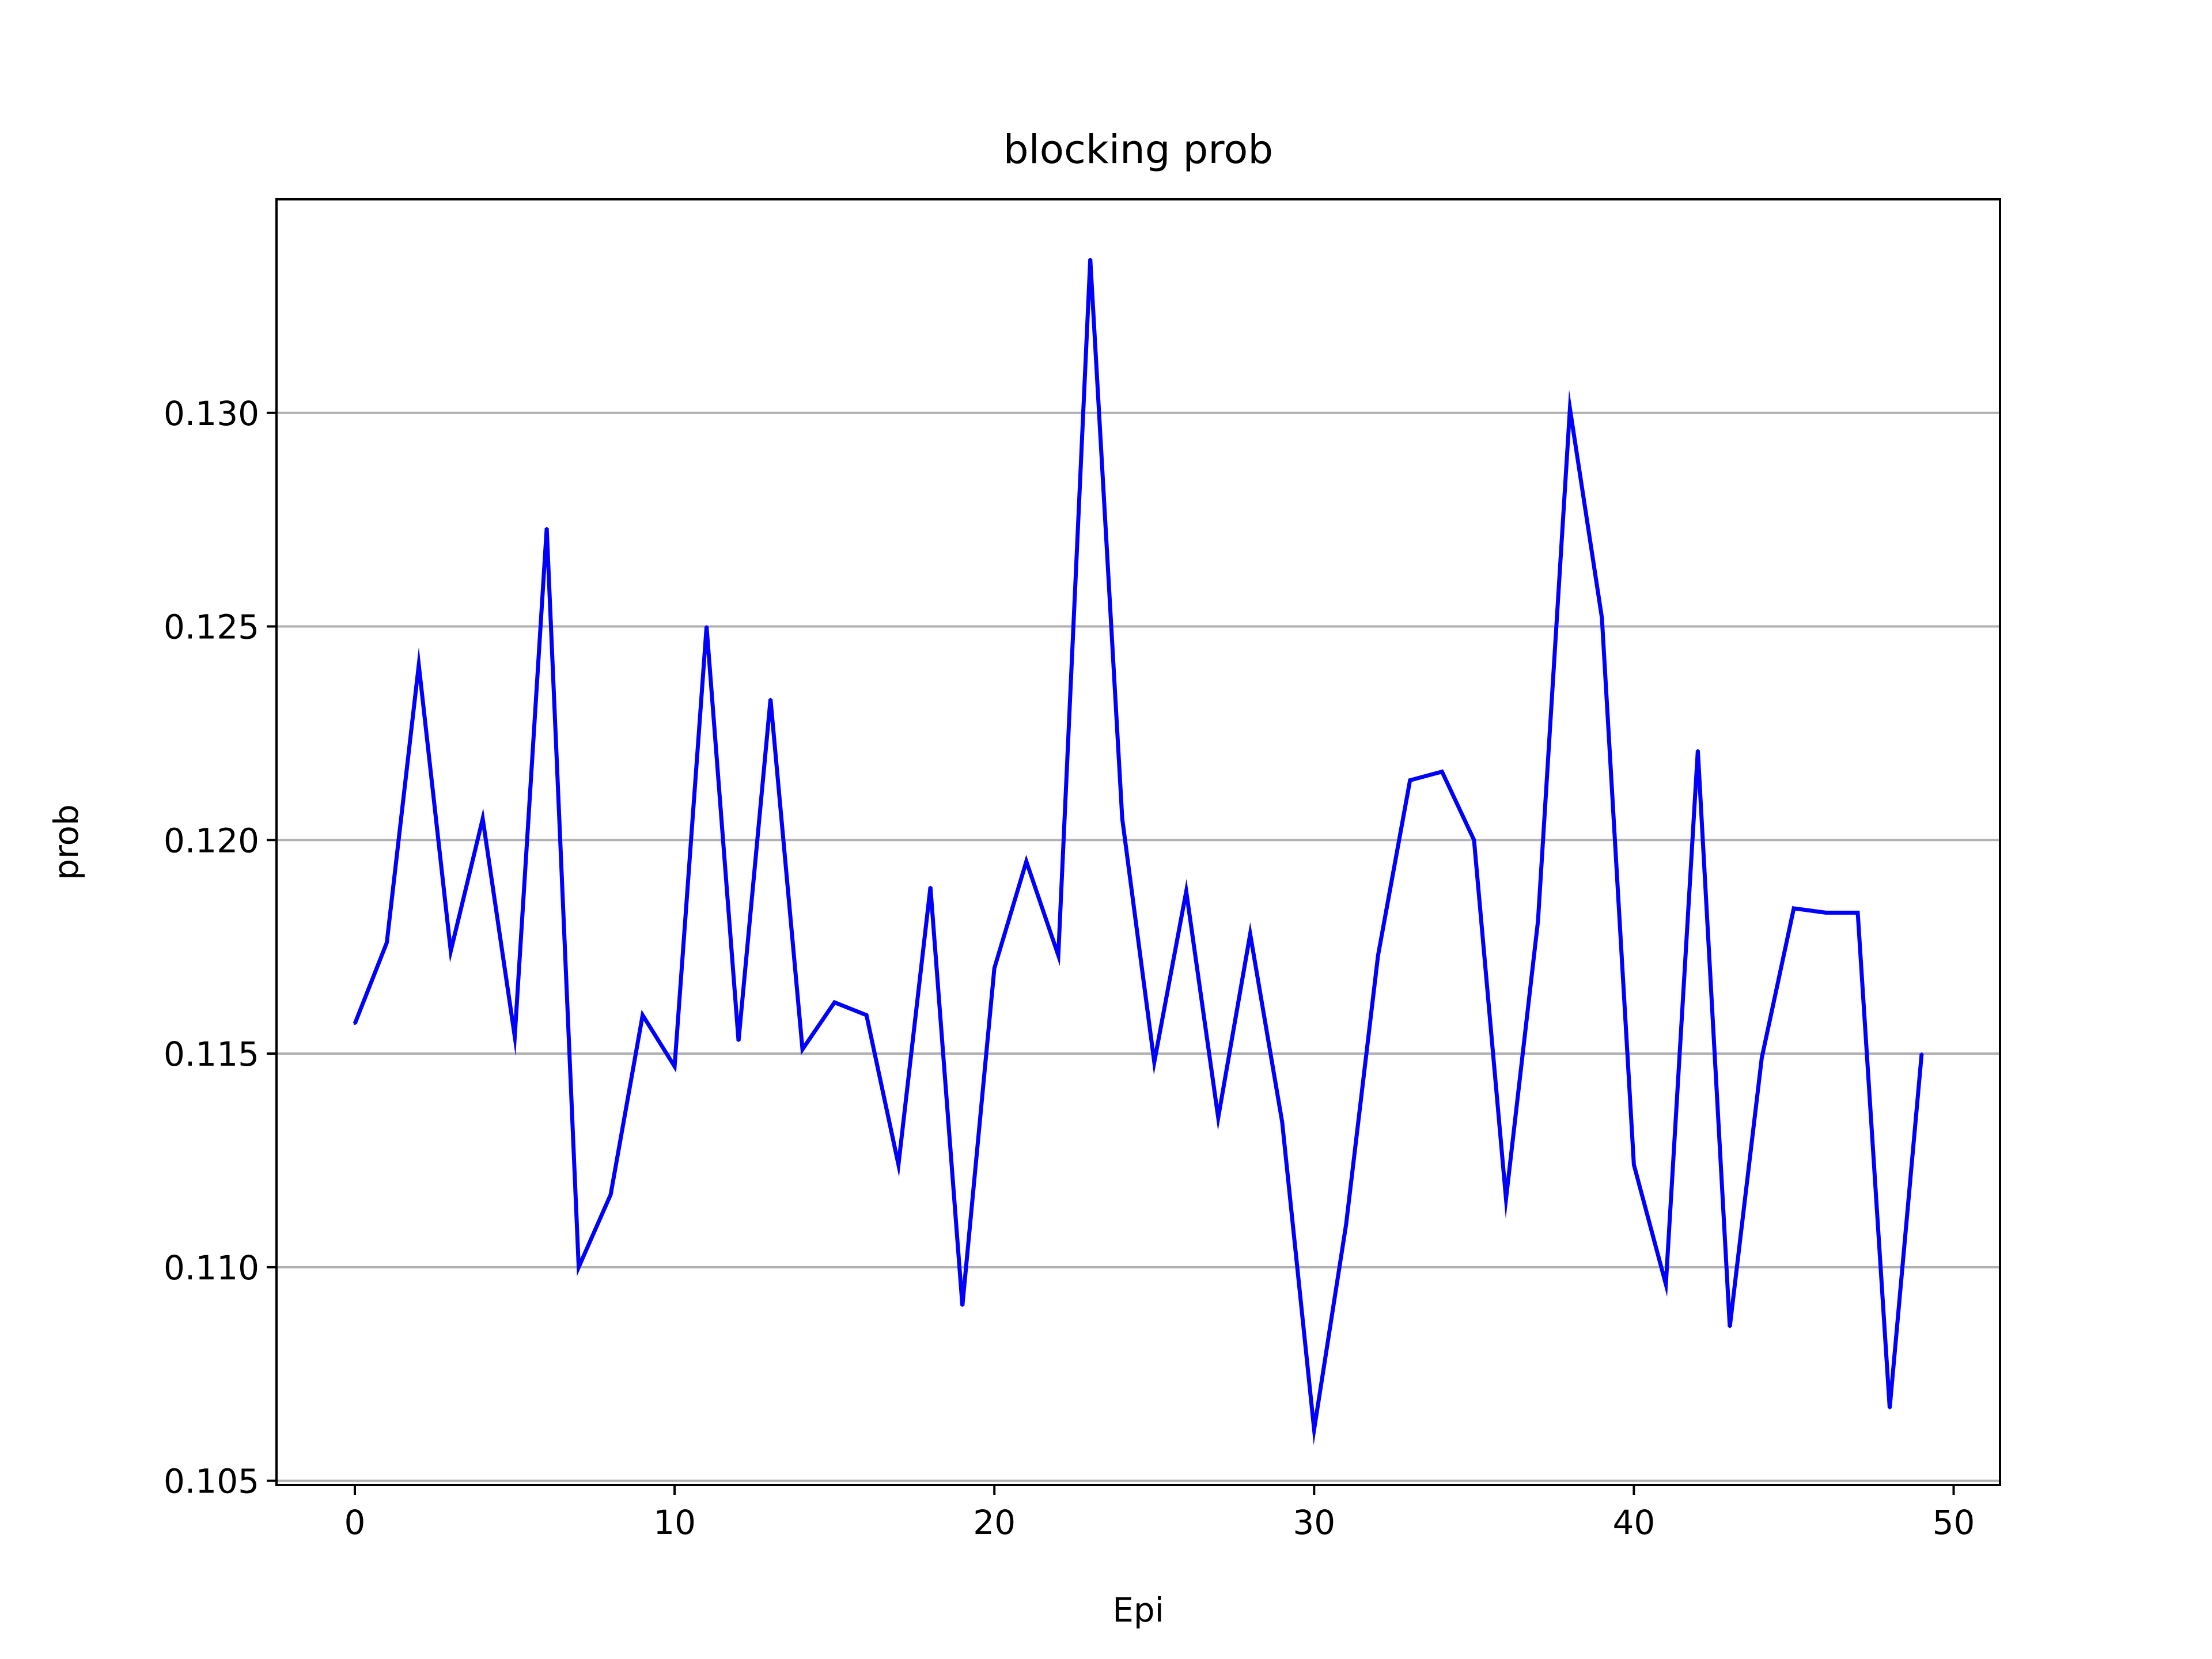  Describe the element at coordinates (994, 1522) in the screenshot. I see `x-tick-label-2: 20` at that location.